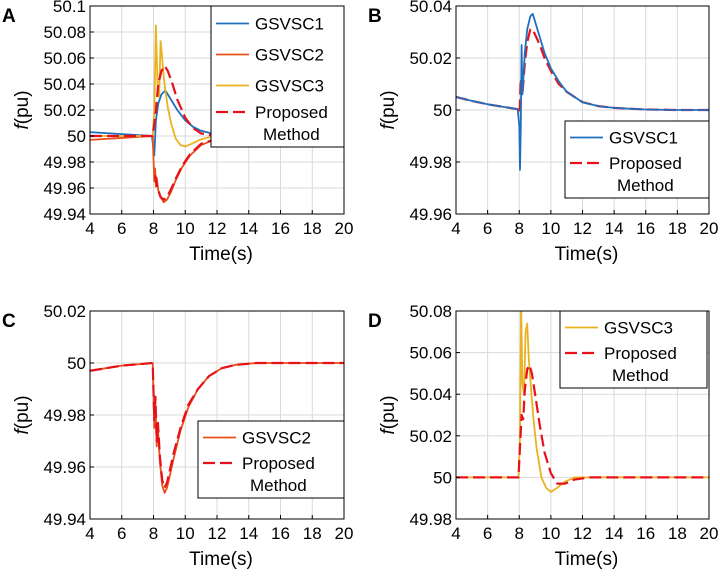  What do you see at coordinates (69, 8) in the screenshot?
I see `y-tick-label: 50.1` at bounding box center [69, 8].